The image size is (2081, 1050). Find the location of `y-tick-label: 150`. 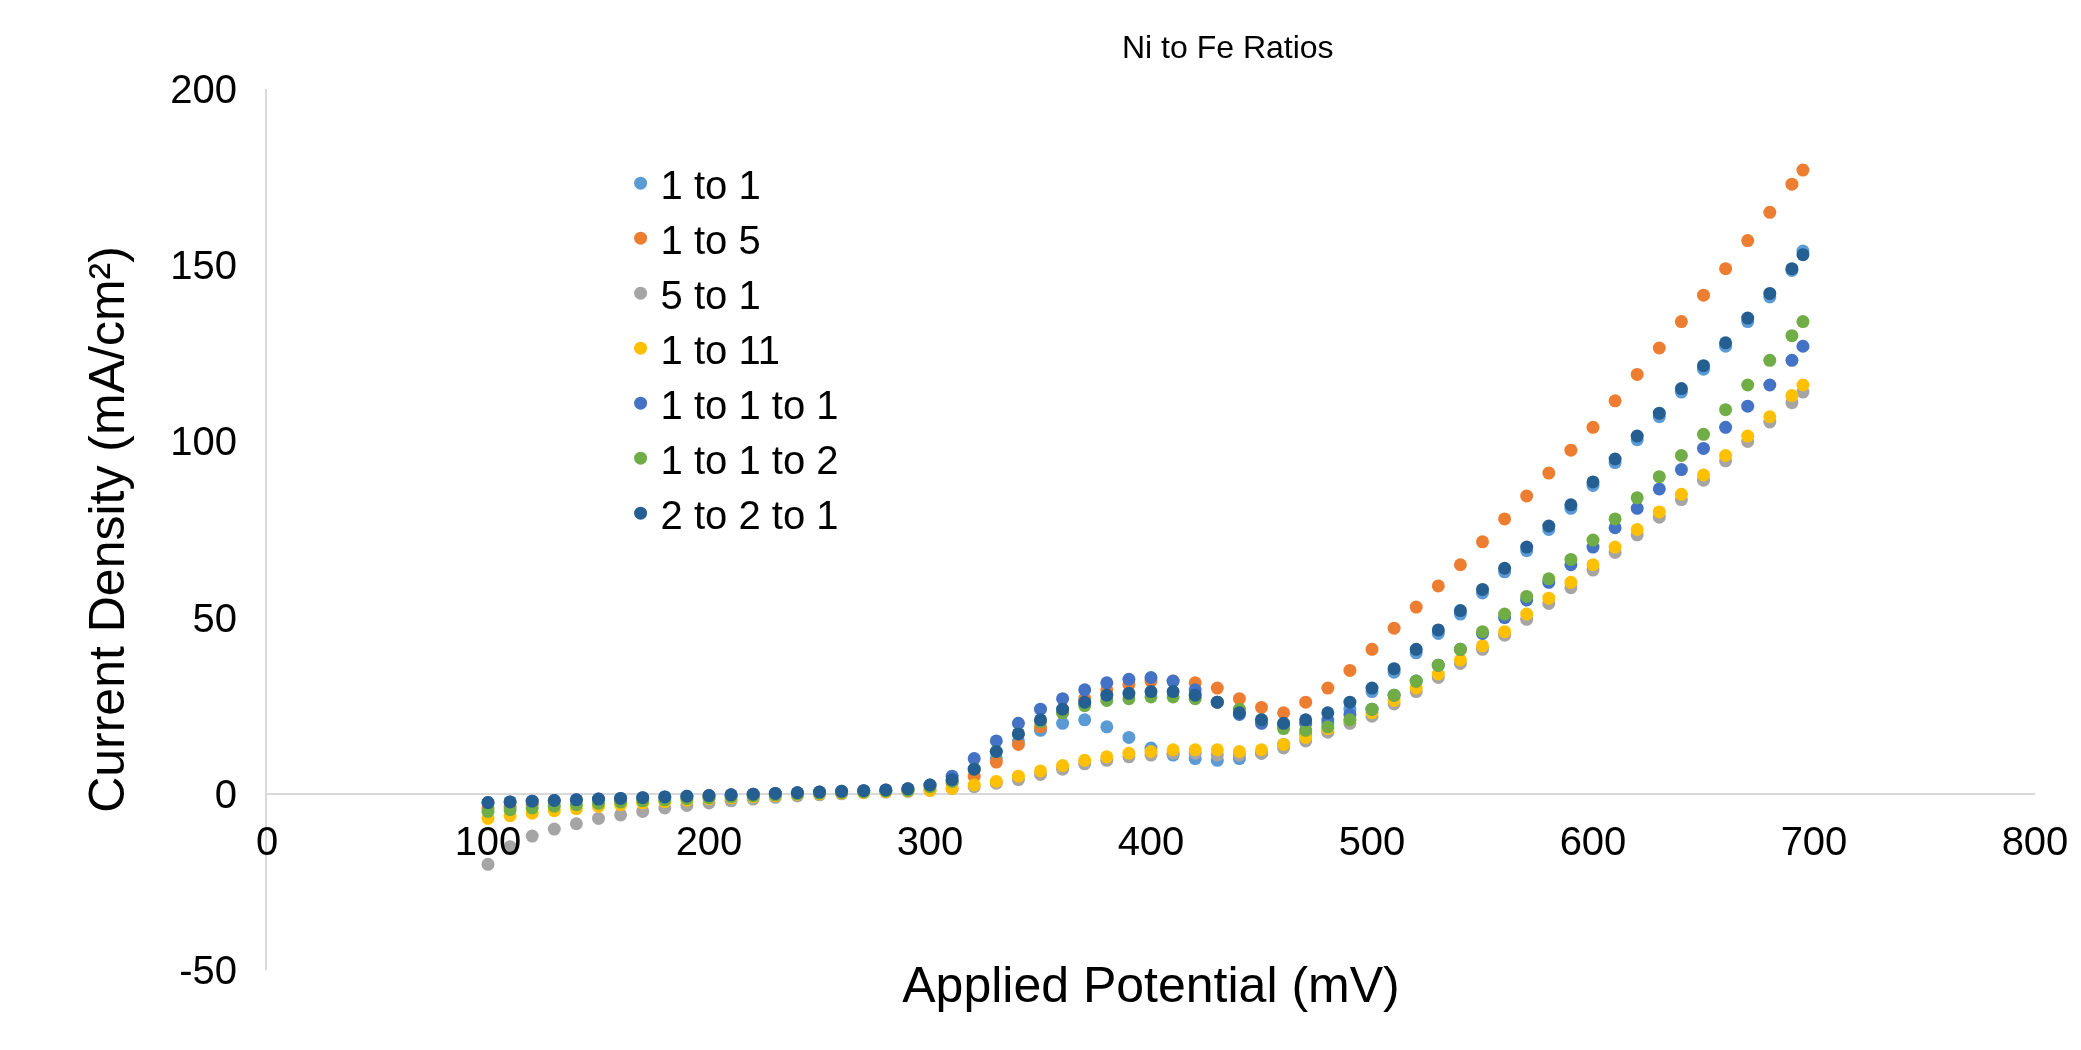

y-tick-label: 150 is located at coordinates (203, 265).